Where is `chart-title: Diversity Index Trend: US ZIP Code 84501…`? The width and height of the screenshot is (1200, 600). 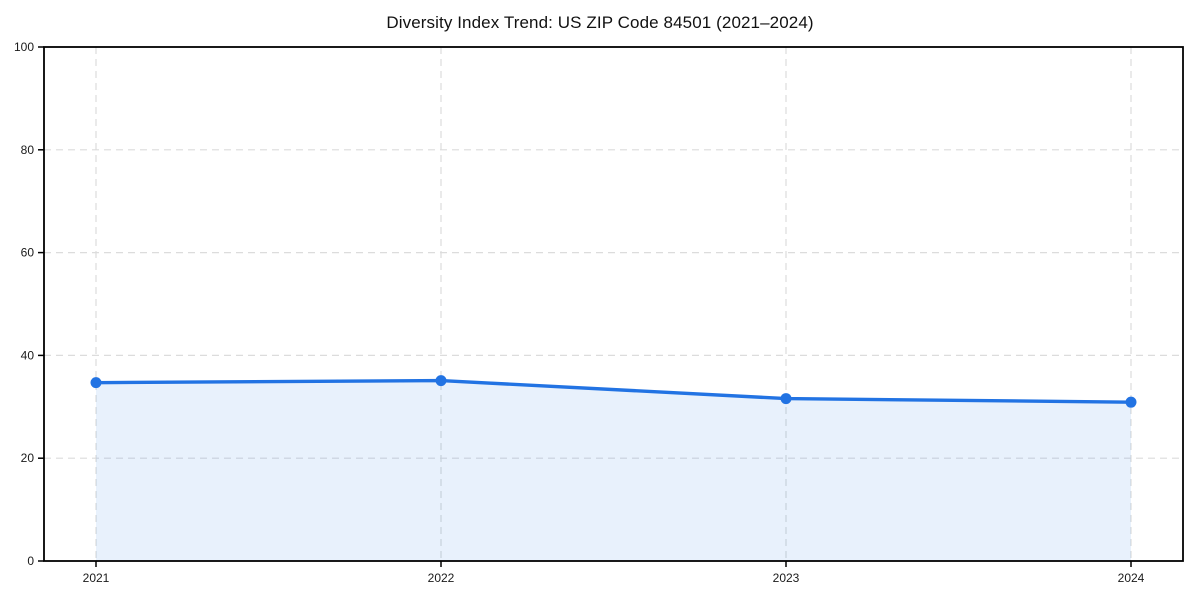
chart-title: Diversity Index Trend: US ZIP Code 84501… is located at coordinates (600, 22).